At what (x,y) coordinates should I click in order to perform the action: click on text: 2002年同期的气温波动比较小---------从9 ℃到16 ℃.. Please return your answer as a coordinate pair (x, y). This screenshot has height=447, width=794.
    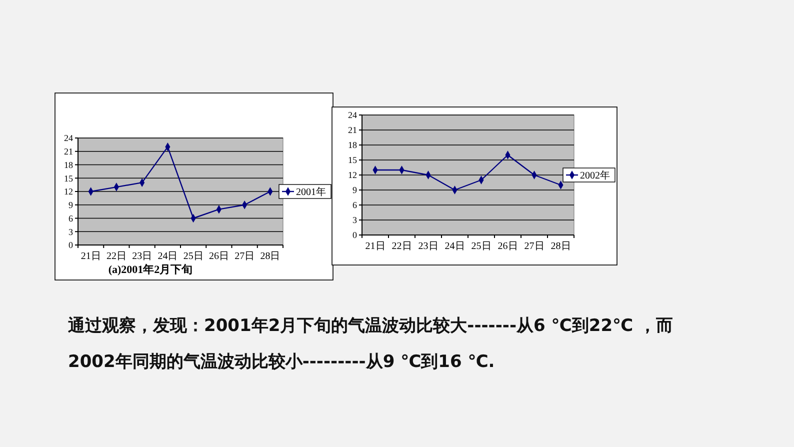
    Looking at the image, I should click on (281, 362).